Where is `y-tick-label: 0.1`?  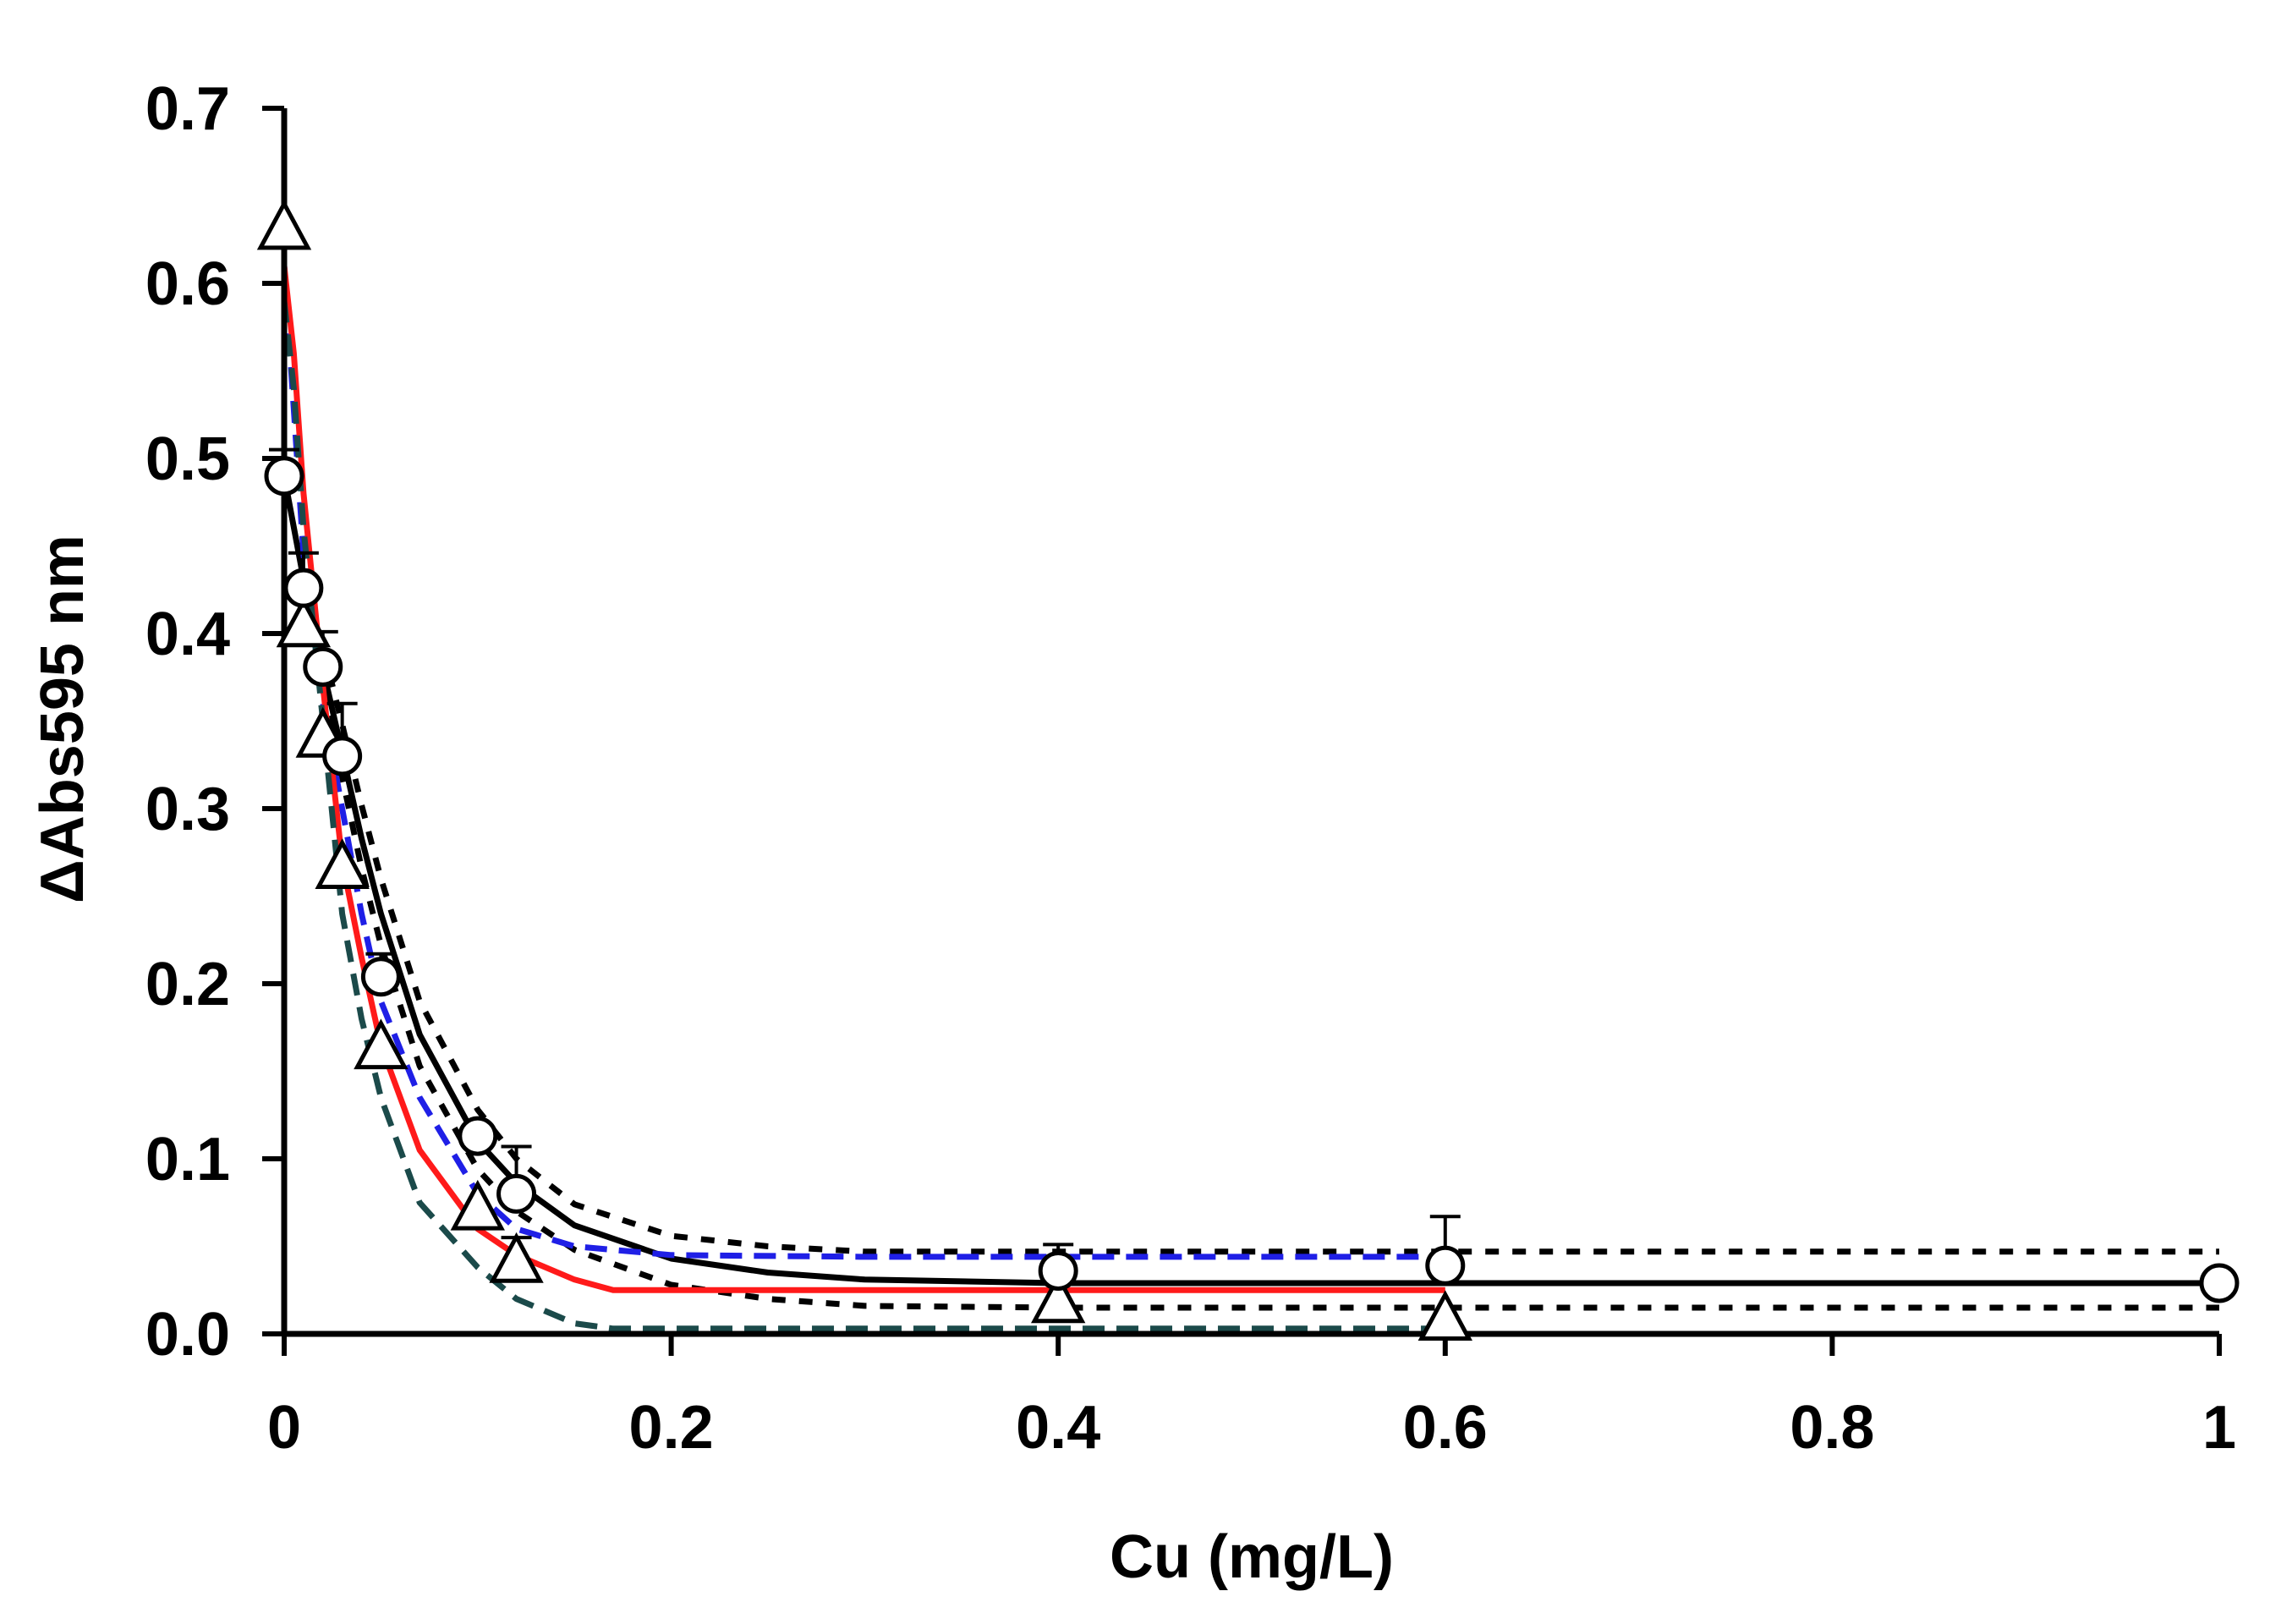
y-tick-label: 0.1 is located at coordinates (187, 1159).